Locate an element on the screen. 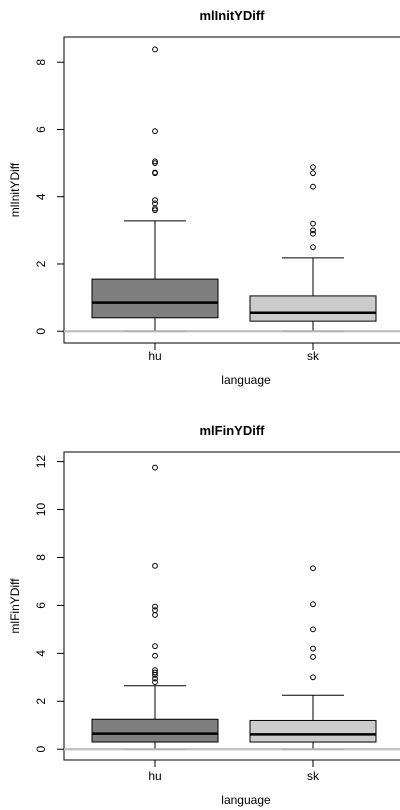 The image size is (400, 810). y-axis-label: mlFinYDiff is located at coordinates (15, 606).